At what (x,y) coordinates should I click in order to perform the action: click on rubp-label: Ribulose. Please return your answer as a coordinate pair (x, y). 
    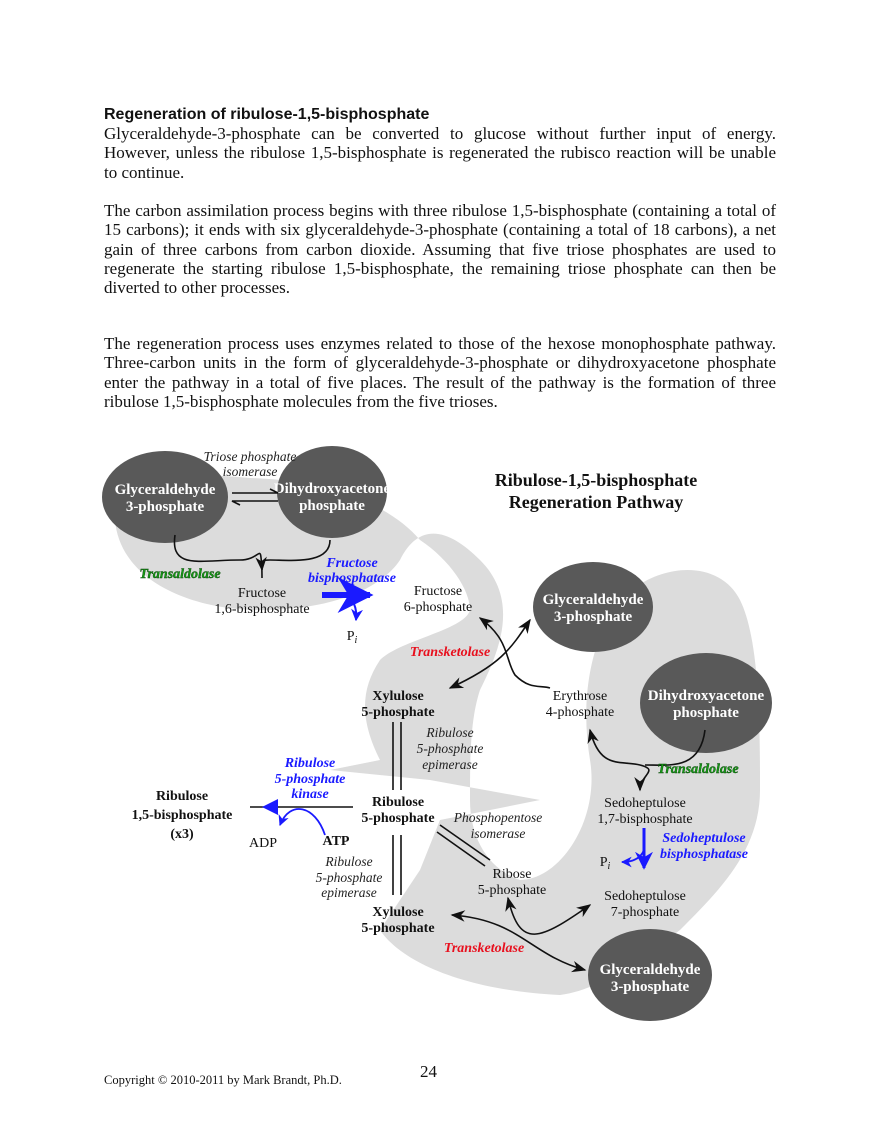
    Looking at the image, I should click on (182, 796).